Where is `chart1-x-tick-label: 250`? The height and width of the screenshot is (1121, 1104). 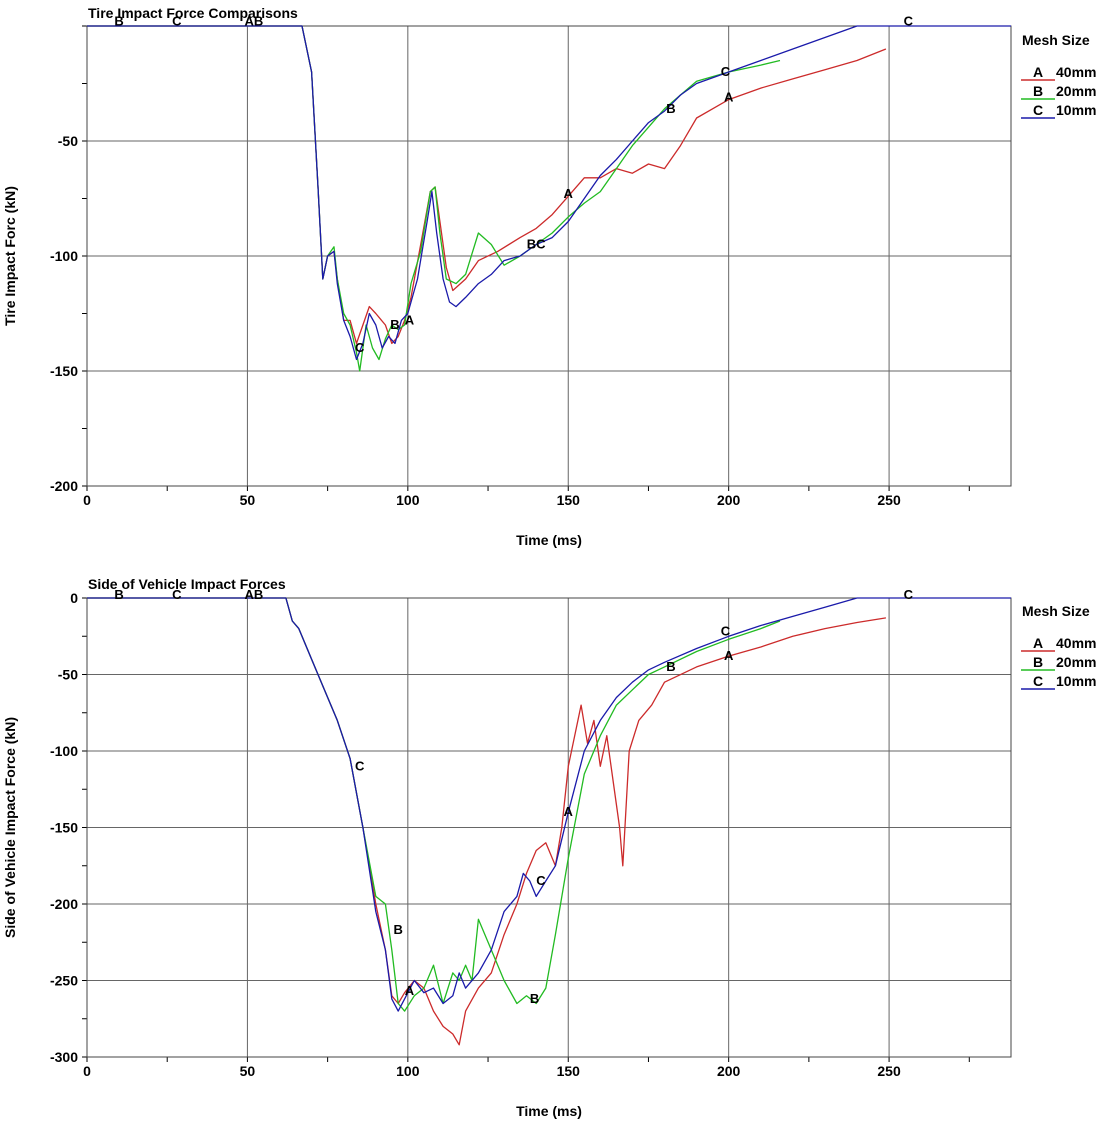 chart1-x-tick-label: 250 is located at coordinates (889, 500).